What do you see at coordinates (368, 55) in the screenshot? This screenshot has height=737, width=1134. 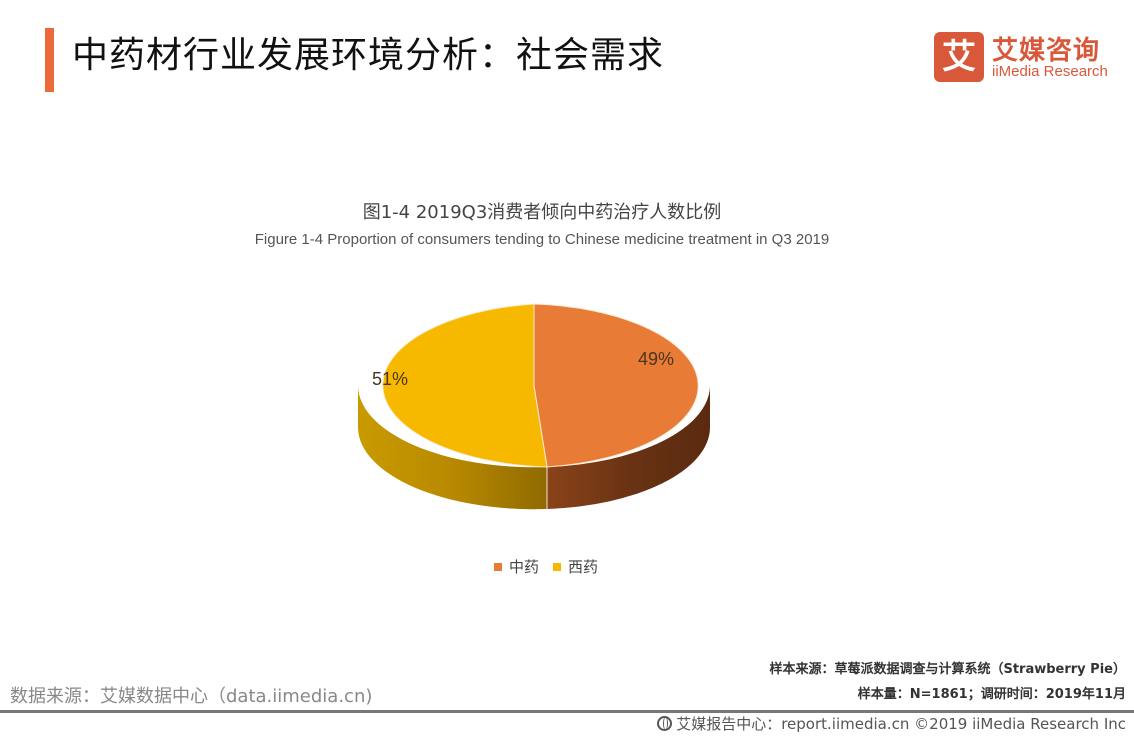 I see `page-title: 中药材行业发展环境分析：社会需求` at bounding box center [368, 55].